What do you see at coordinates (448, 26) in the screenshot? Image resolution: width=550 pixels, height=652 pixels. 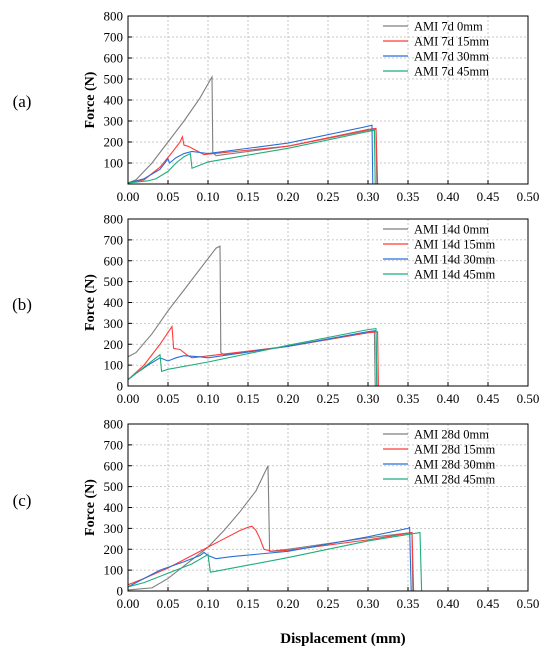 I see `legend-label-1: AMI 7d 0mm` at bounding box center [448, 26].